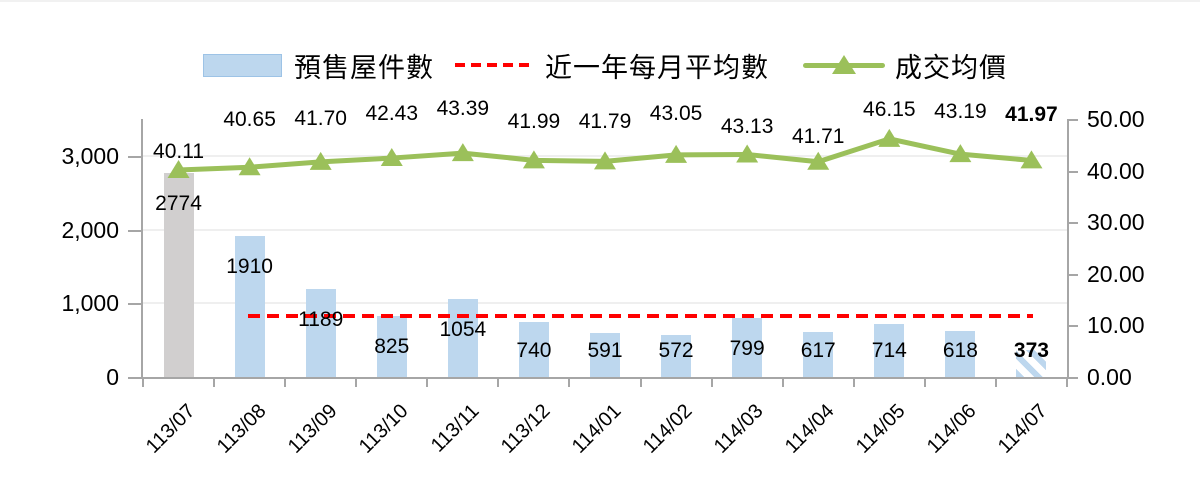  I want to click on price-value-label: 41.71, so click(818, 136).